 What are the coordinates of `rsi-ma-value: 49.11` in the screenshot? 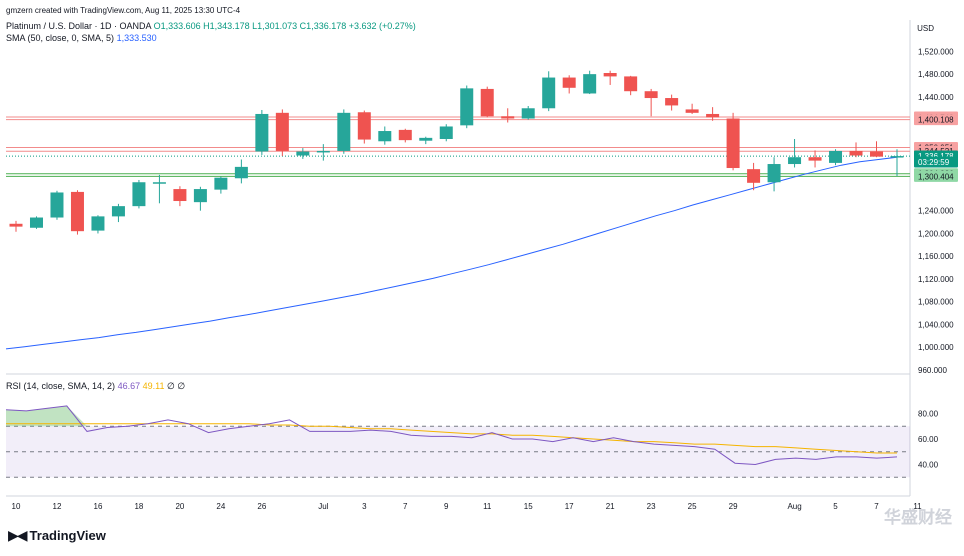 It's located at (153, 386).